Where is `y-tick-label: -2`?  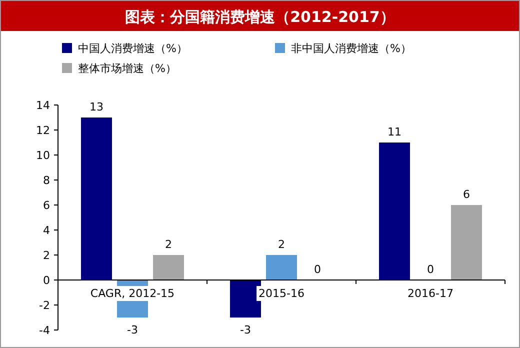
y-tick-label: -2 is located at coordinates (44, 305).